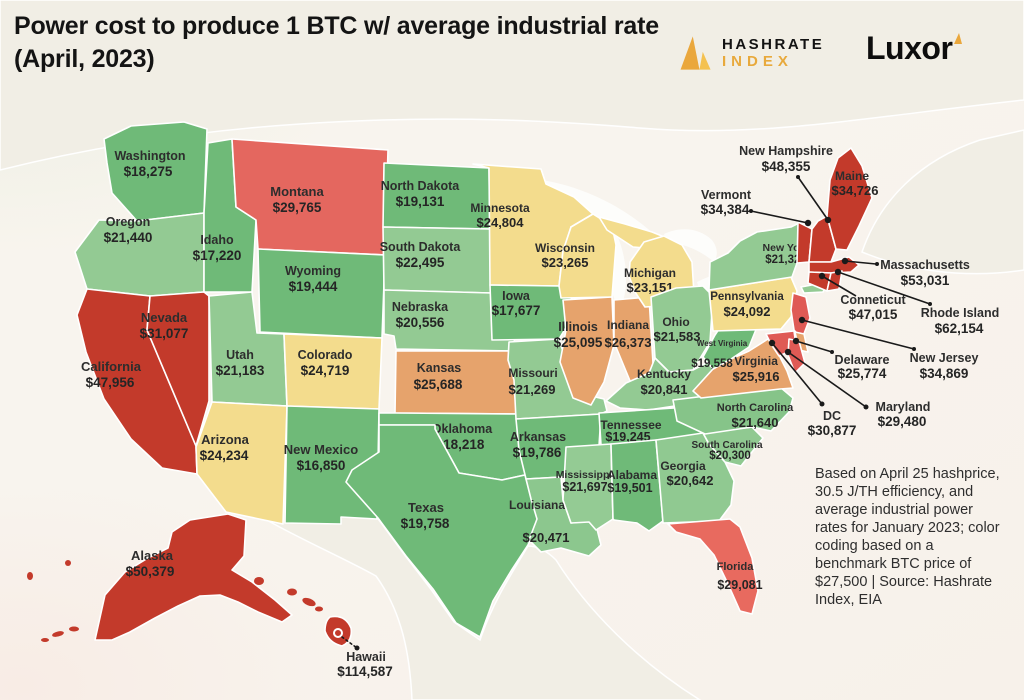 The height and width of the screenshot is (700, 1024). What do you see at coordinates (546, 537) in the screenshot?
I see `svg-text: $20,471` at bounding box center [546, 537].